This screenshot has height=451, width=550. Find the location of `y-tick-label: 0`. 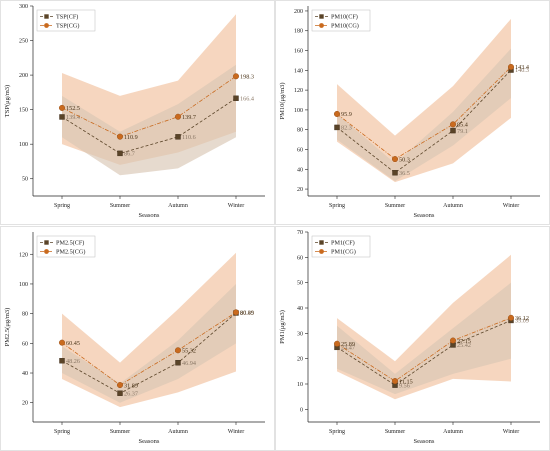

y-tick-label: 0 is located at coordinates (301, 410).